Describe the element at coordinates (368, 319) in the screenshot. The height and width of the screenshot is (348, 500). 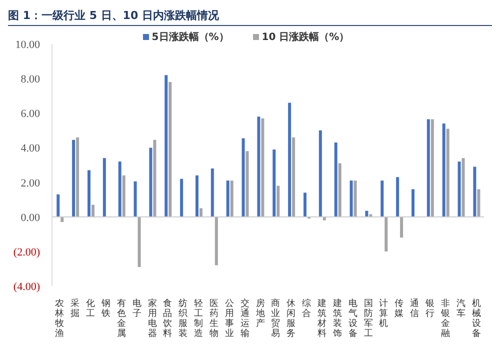
I see `x-tick-label: 国防军工` at that location.